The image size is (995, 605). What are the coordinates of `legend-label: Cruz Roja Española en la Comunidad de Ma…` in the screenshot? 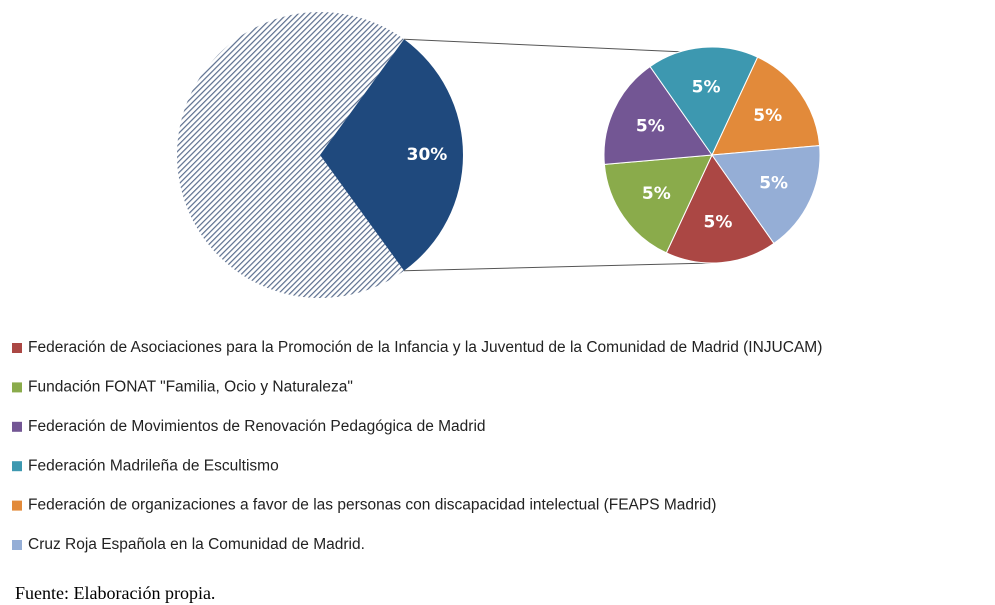 It's located at (196, 544).